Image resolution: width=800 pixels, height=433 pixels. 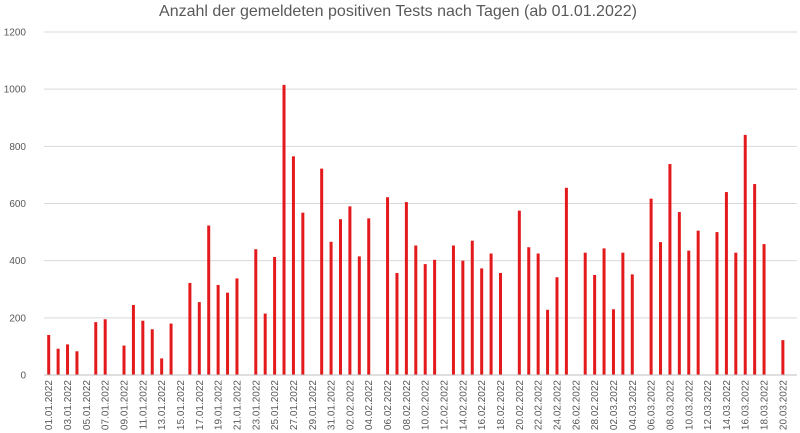 What do you see at coordinates (181, 405) in the screenshot?
I see `x-tick-label: 15.01.2022` at bounding box center [181, 405].